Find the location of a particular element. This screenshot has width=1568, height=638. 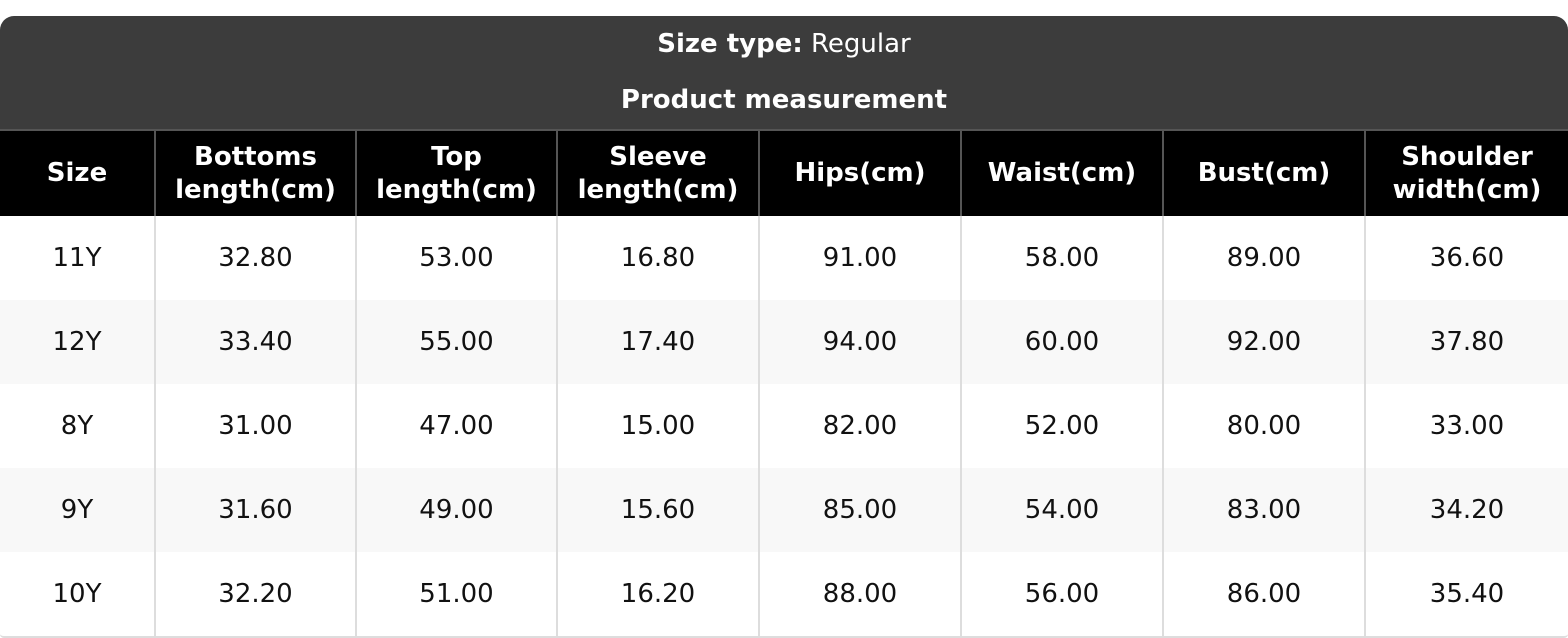

table-cell: 15.00 is located at coordinates (657, 426).